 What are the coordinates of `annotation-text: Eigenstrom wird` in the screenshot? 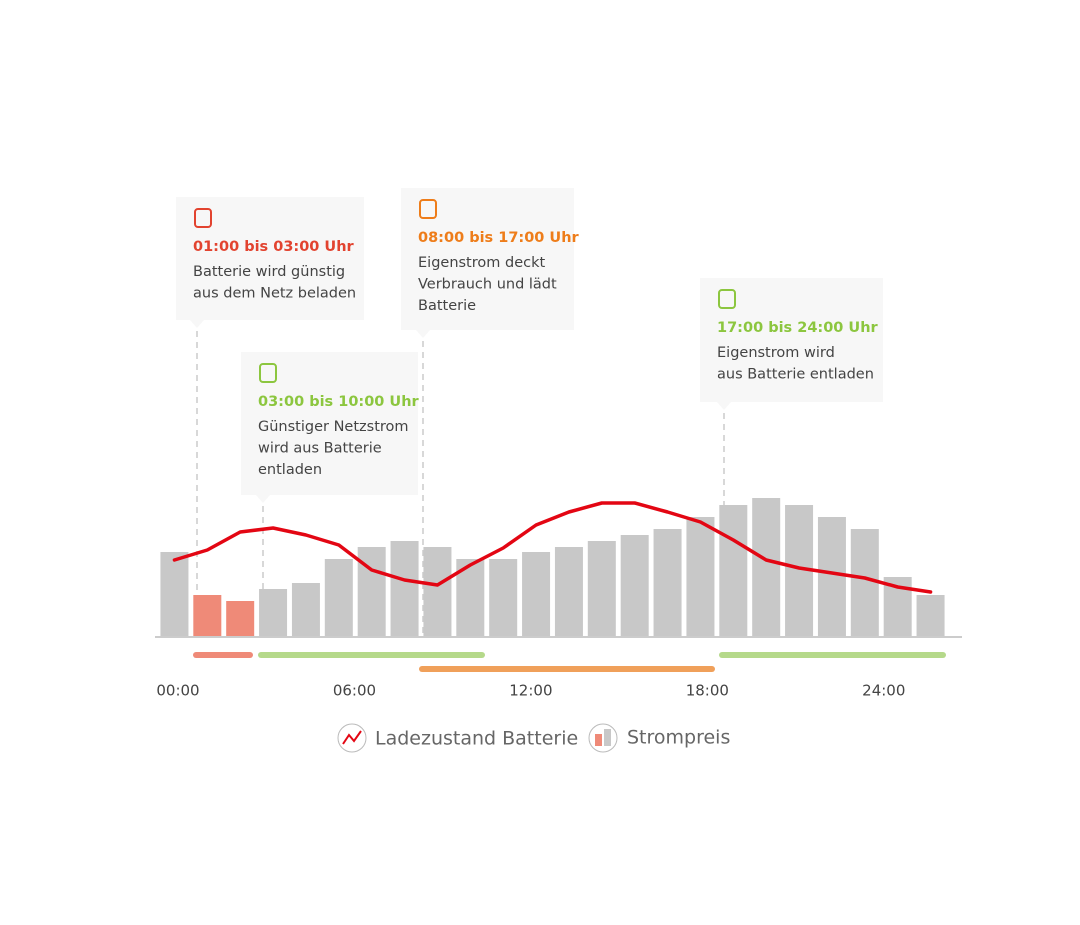 It's located at (776, 353).